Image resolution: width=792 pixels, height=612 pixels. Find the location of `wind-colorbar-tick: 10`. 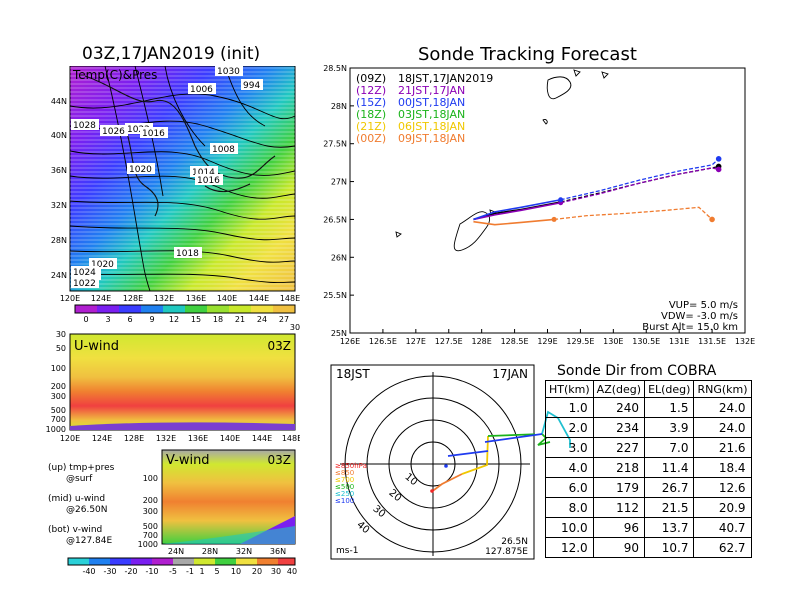

wind-colorbar-tick: 10 is located at coordinates (236, 571).